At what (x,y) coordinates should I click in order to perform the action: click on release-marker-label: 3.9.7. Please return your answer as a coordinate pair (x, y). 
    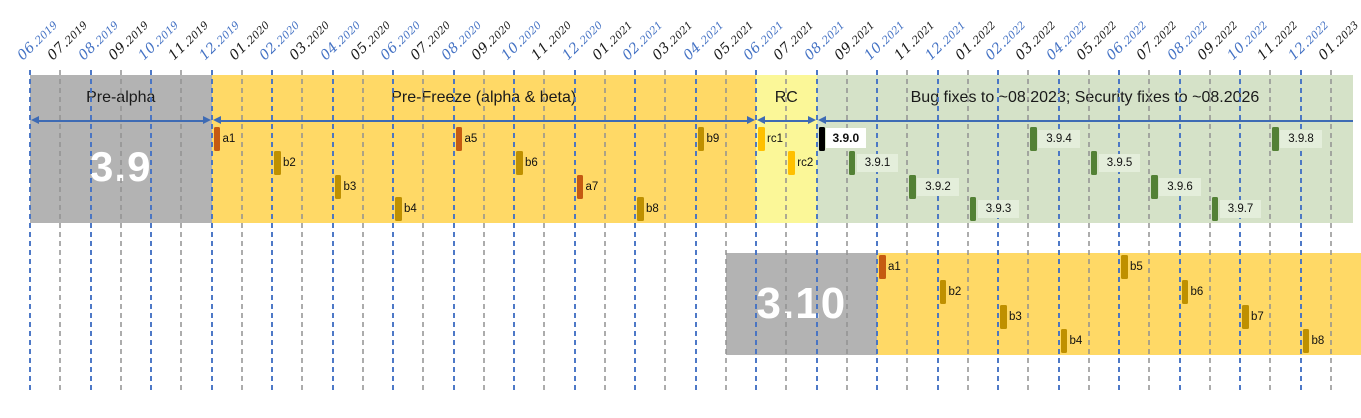
    Looking at the image, I should click on (1240, 209).